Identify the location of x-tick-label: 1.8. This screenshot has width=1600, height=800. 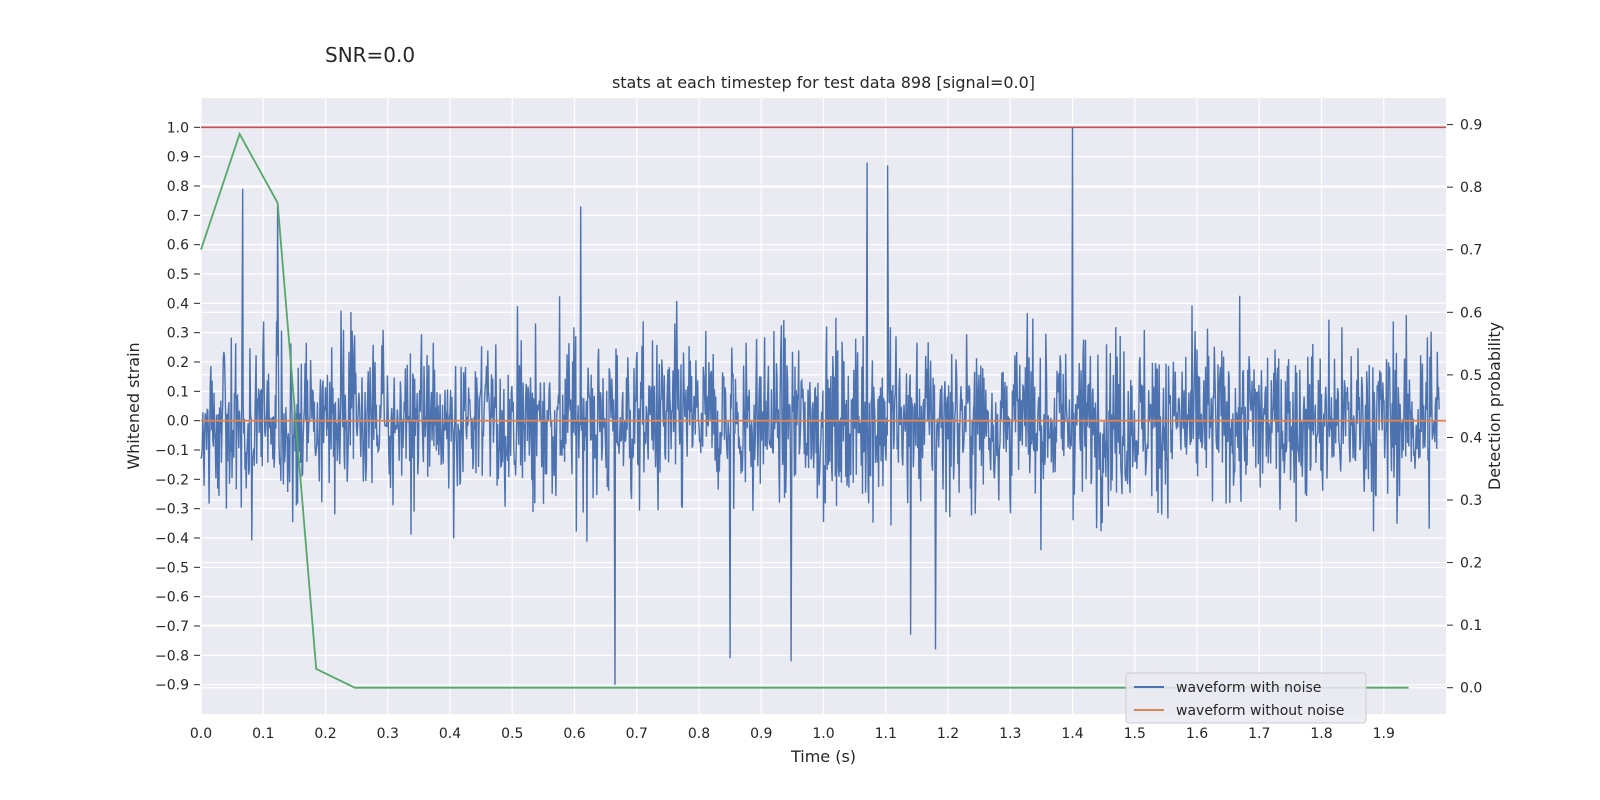
(1321, 734).